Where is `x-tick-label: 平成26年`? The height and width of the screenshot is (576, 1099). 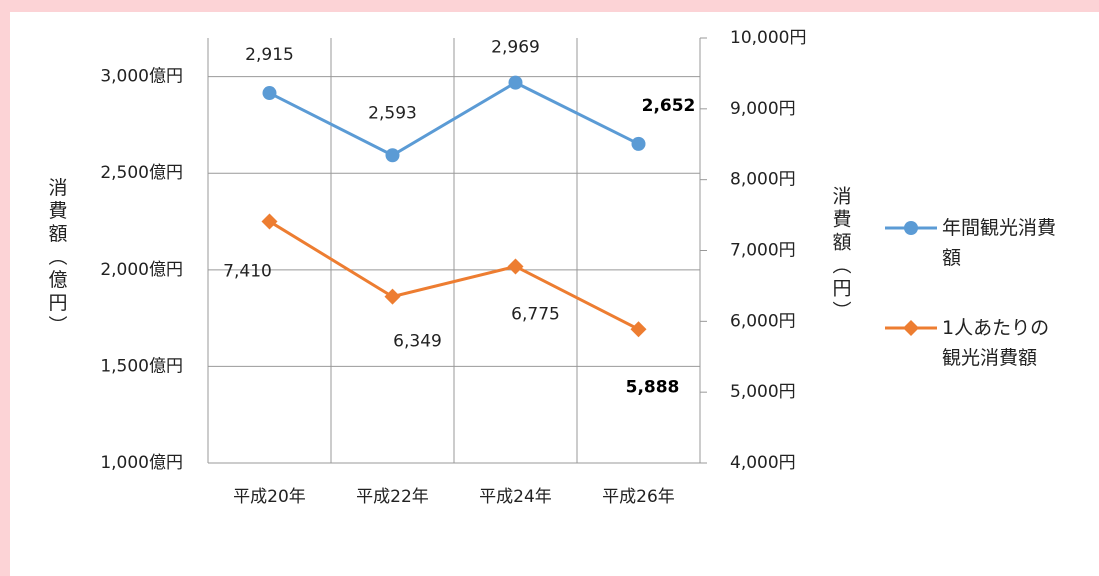 x-tick-label: 平成26年 is located at coordinates (638, 497).